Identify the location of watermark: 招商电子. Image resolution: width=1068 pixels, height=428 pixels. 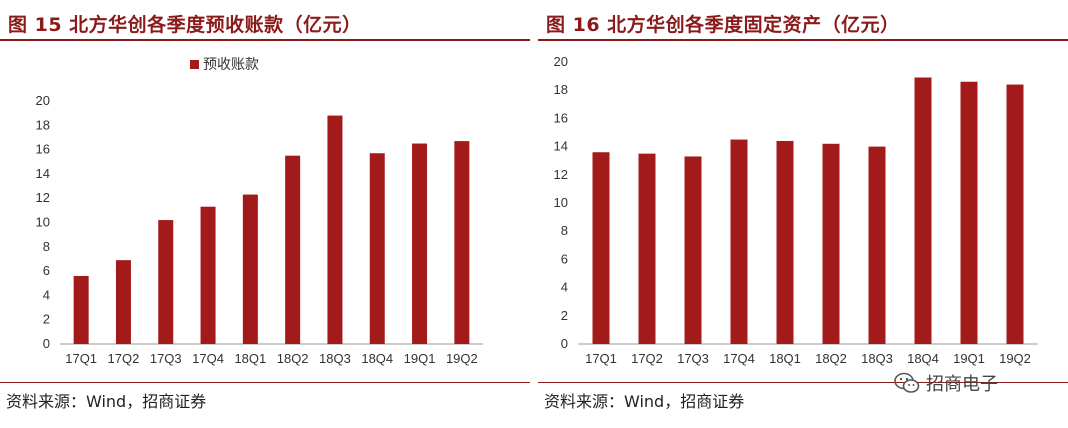
(946, 383).